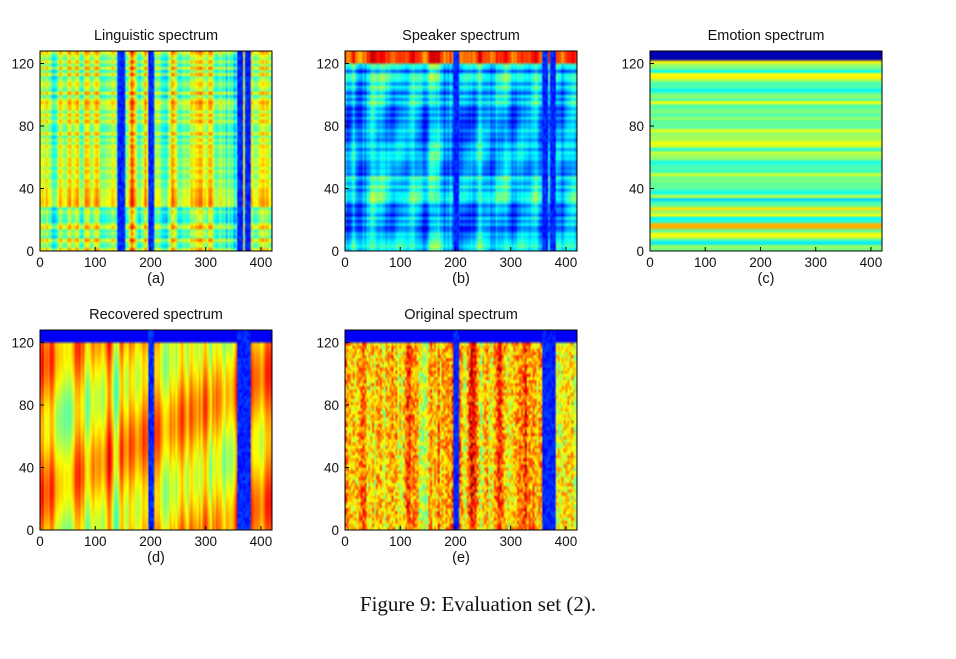  What do you see at coordinates (156, 315) in the screenshot?
I see `chart-title: Recovered spectrum` at bounding box center [156, 315].